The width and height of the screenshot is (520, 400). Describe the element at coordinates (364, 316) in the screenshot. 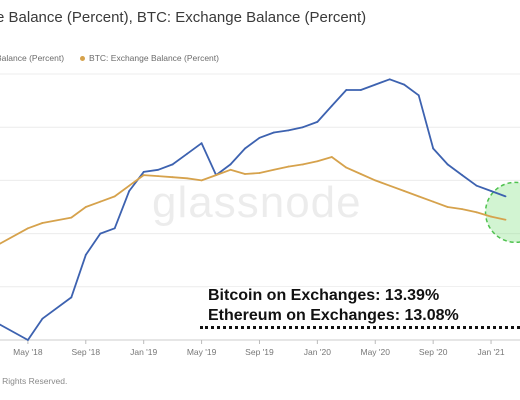

I see `annotation-eth: Ethereum on Exchanges: 13.08%` at that location.